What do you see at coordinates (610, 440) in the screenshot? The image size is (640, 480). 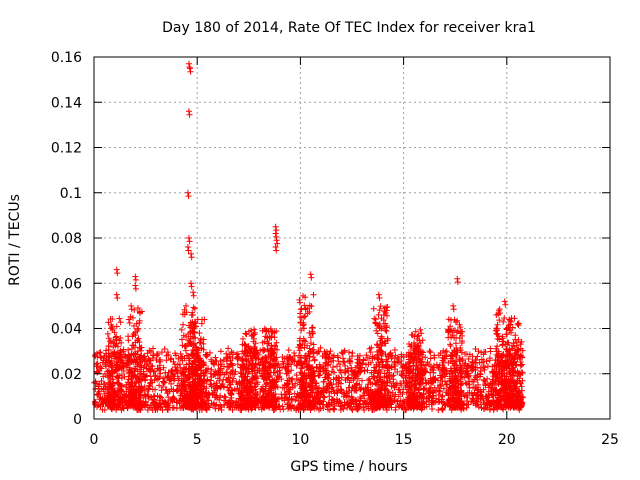 I see `x-tick-label: 25` at bounding box center [610, 440].